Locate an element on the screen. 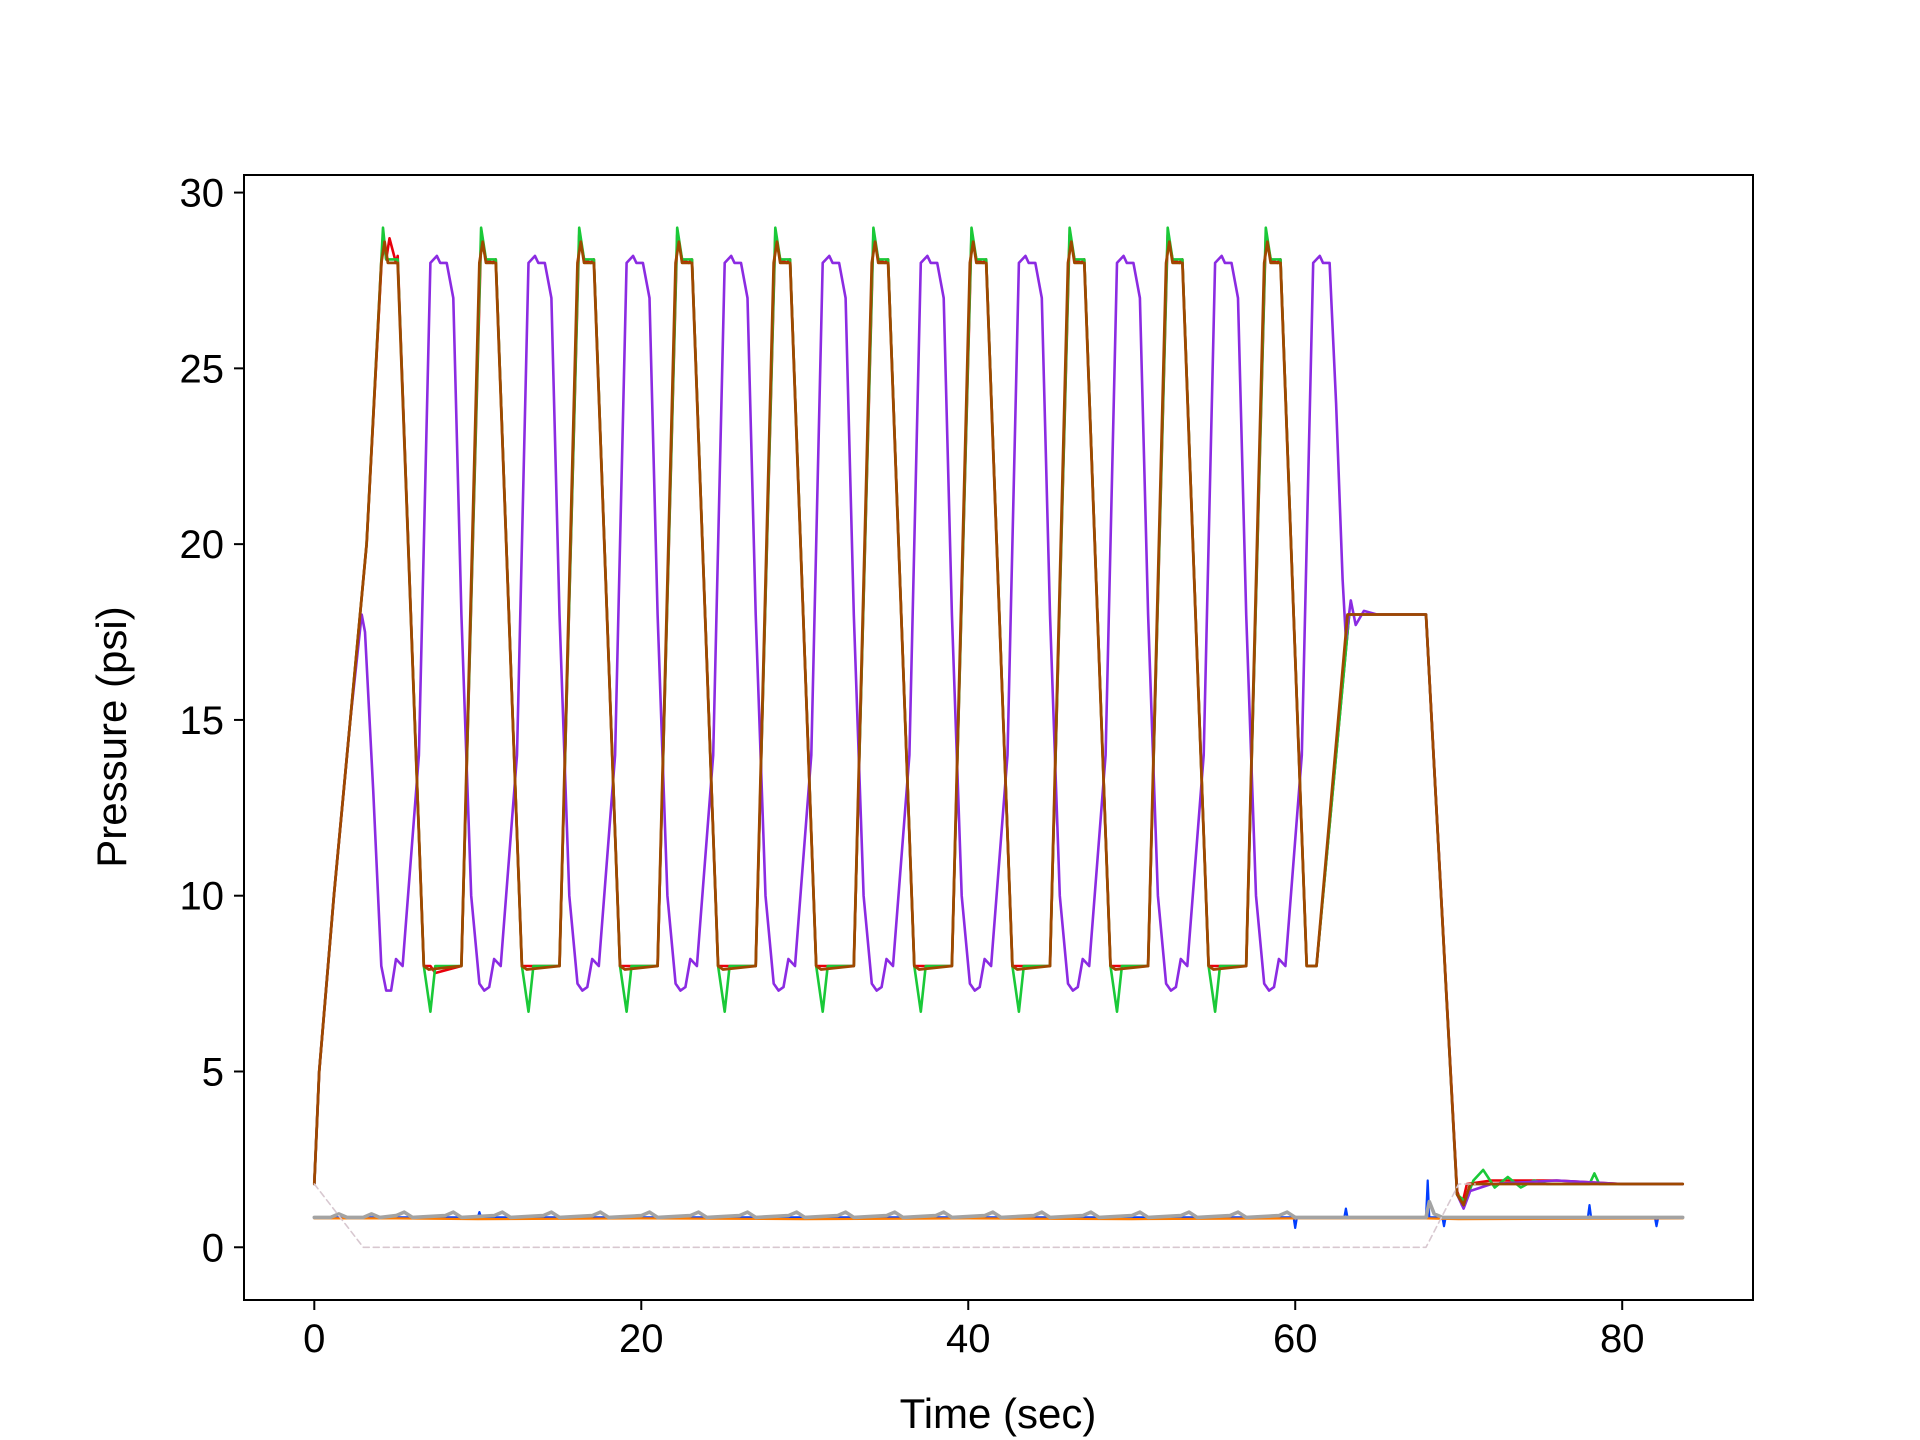 This screenshot has width=1920, height=1440. x-axis: 0 20 40 60 80 is located at coordinates (973, 1330).